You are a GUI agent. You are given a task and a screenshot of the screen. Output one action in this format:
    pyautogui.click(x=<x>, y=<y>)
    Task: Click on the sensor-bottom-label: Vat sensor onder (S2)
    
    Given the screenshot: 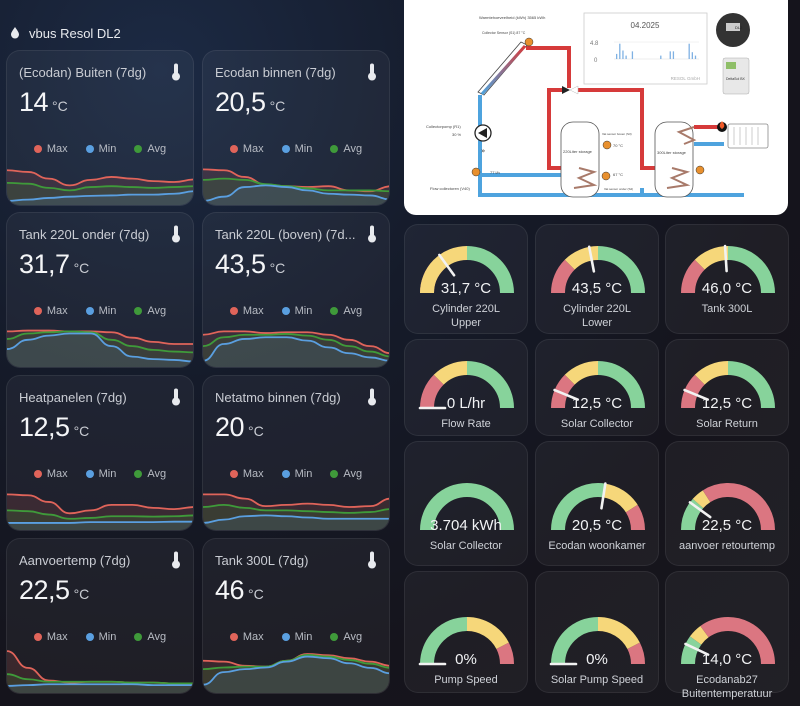 What is the action you would take?
    pyautogui.click(x=618, y=189)
    